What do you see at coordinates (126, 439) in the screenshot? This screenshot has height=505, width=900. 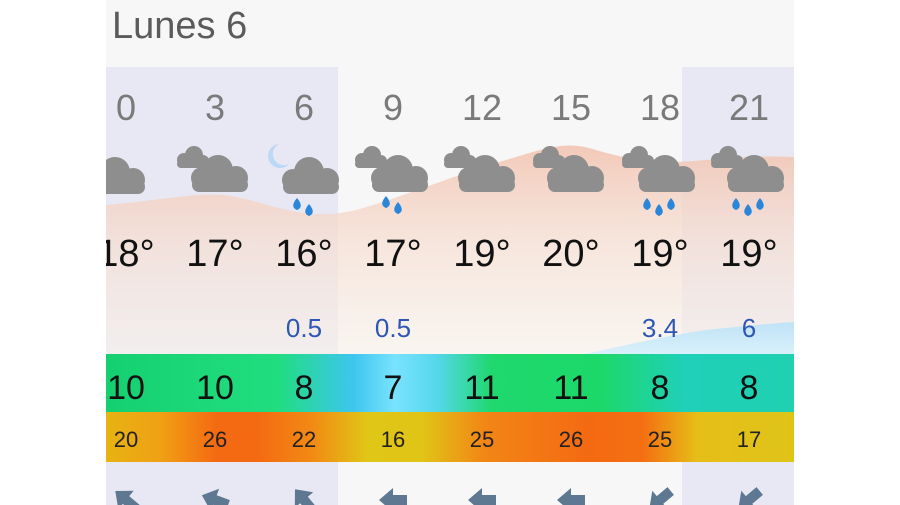 I see `wind-gust-value: 20` at bounding box center [126, 439].